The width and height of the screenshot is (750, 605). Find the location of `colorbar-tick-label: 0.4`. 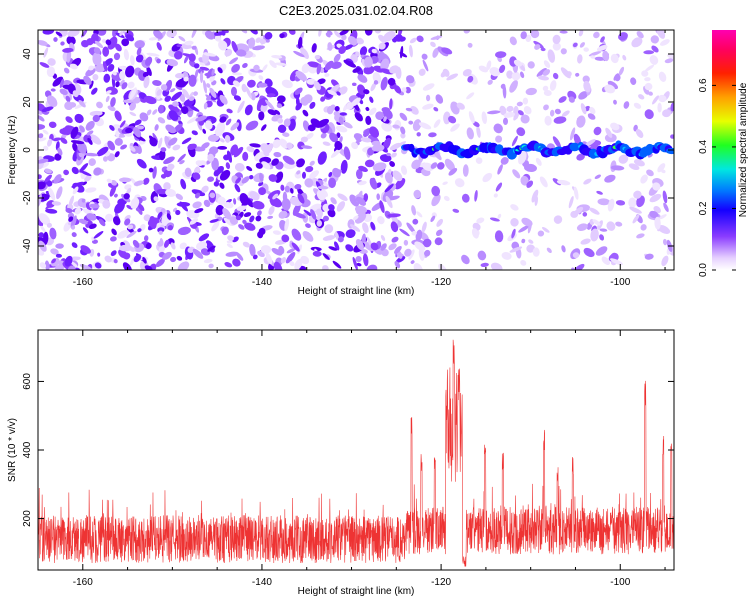

colorbar-tick-label: 0.4 is located at coordinates (703, 147).